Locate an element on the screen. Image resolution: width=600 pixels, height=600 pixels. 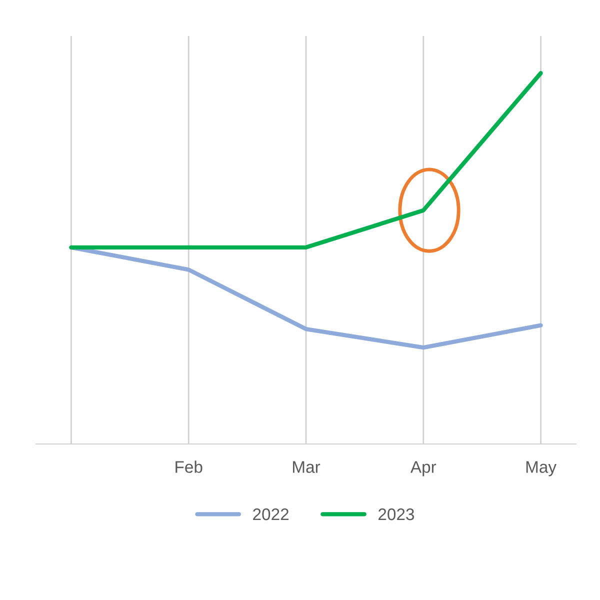
legend-label: 2023 is located at coordinates (396, 514).